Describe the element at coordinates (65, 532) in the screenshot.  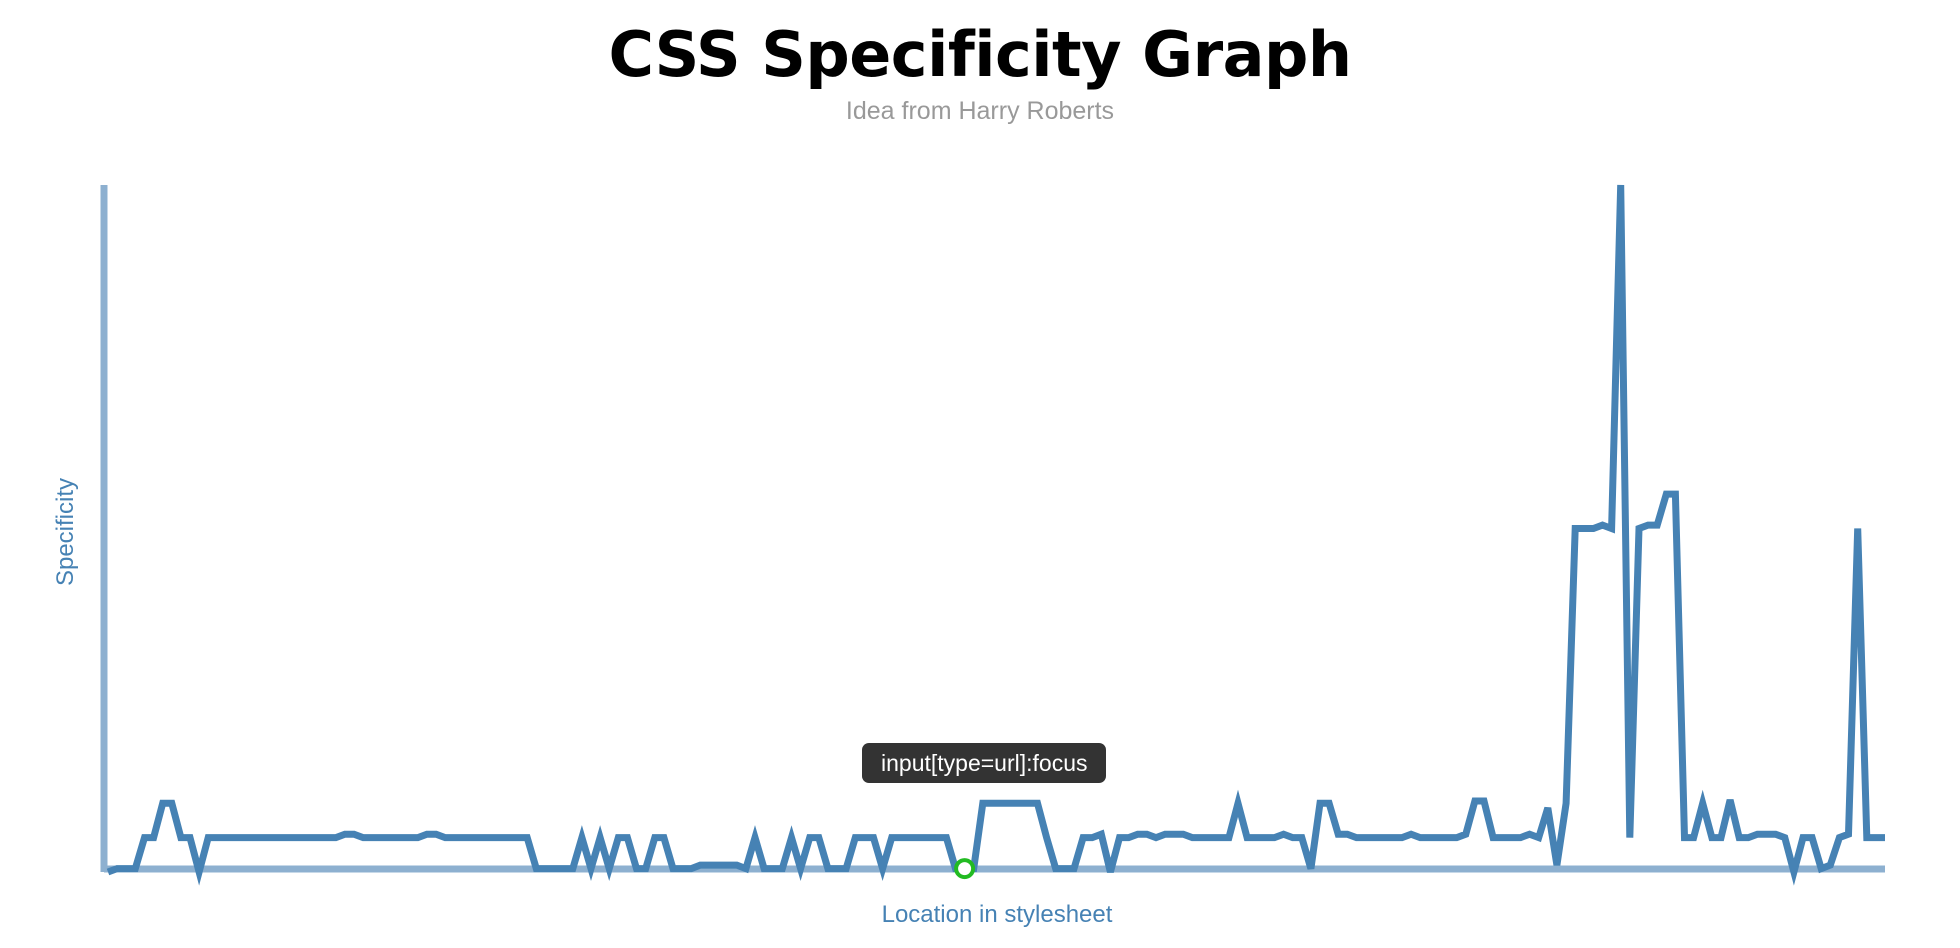
I see `y-axis-label: Specificity` at that location.